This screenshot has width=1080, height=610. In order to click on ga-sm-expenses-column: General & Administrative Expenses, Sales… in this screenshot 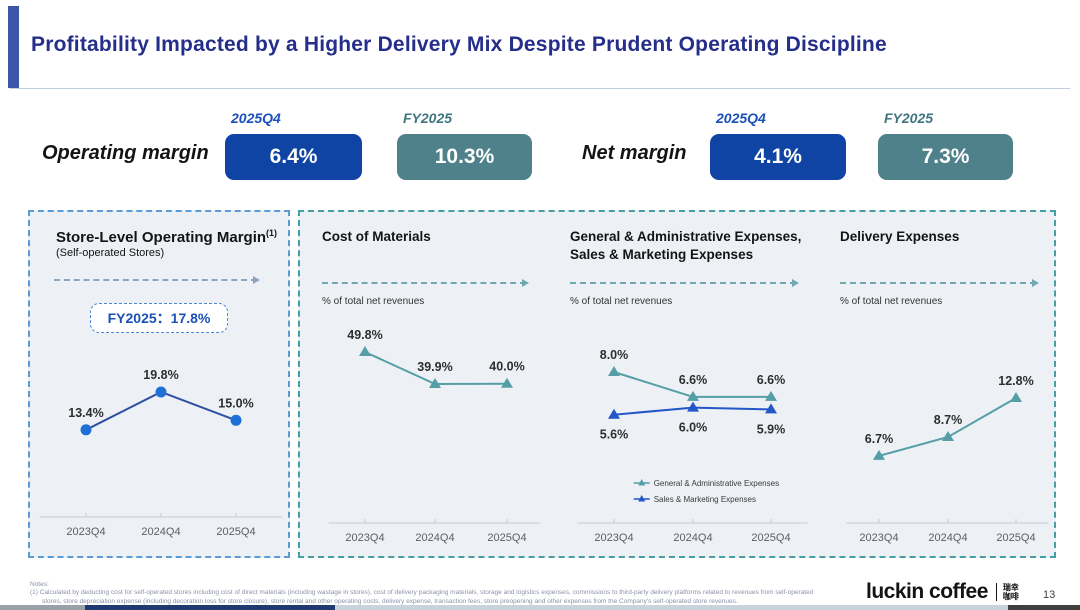, I will do `click(683, 384)`.